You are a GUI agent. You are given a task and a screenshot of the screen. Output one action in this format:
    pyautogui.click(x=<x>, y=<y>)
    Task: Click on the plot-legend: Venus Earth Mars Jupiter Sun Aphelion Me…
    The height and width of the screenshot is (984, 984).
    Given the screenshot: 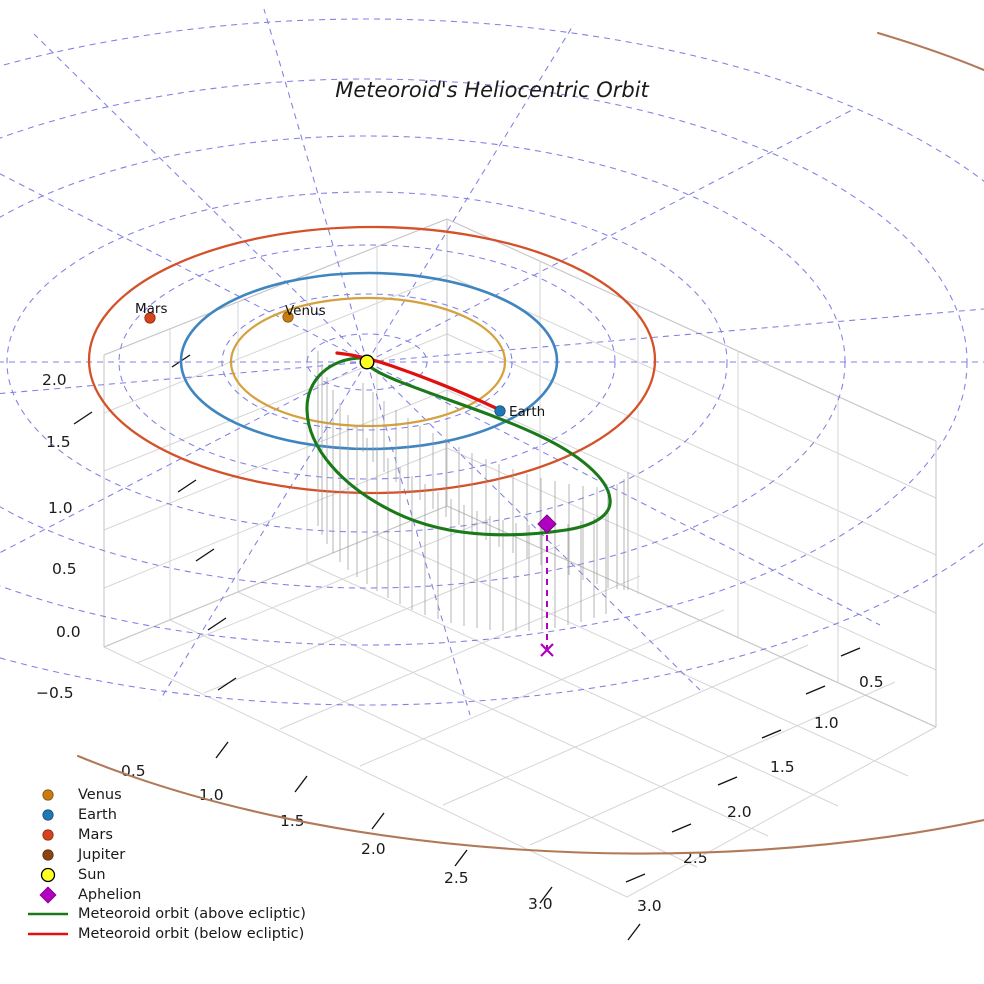 What is the action you would take?
    pyautogui.click(x=167, y=864)
    